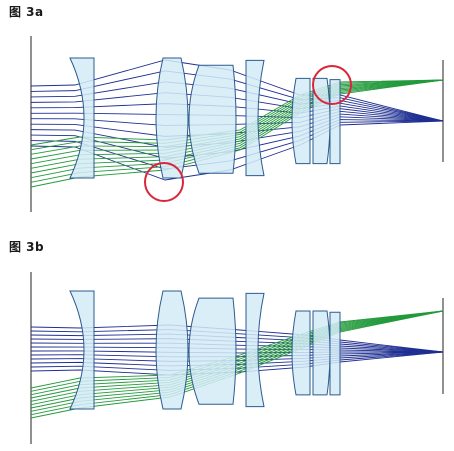 This screenshot has height=451, width=454. What do you see at coordinates (26, 12) in the screenshot?
I see `figure-3a-label: 图 3a` at bounding box center [26, 12].